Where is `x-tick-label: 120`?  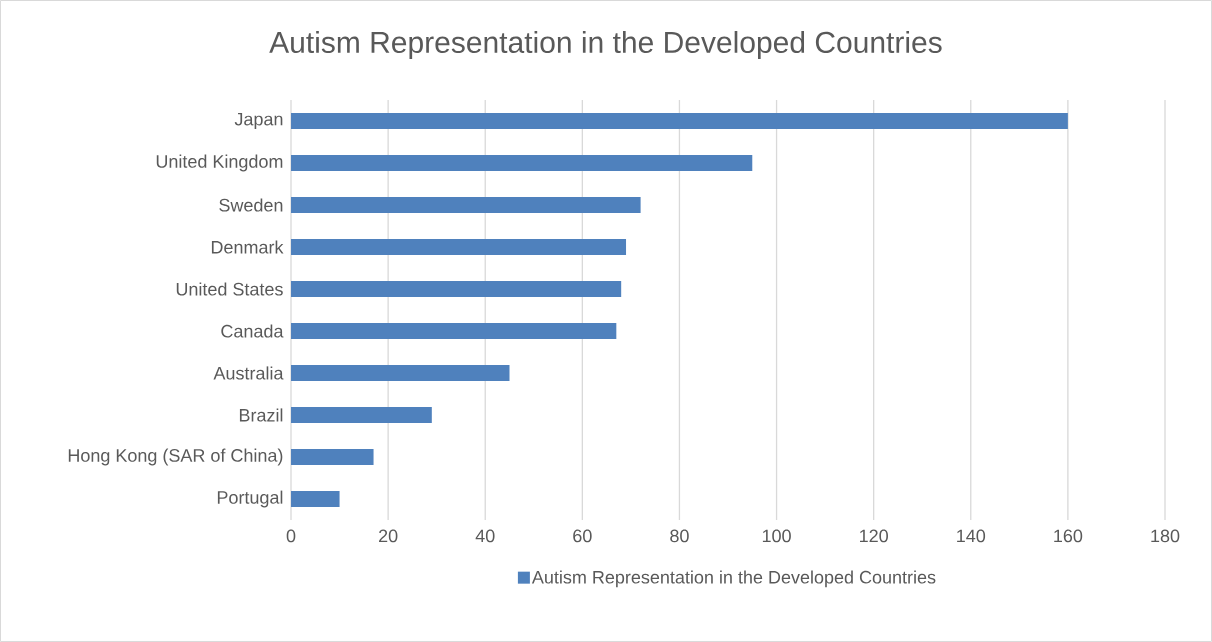 x-tick-label: 120 is located at coordinates (874, 536).